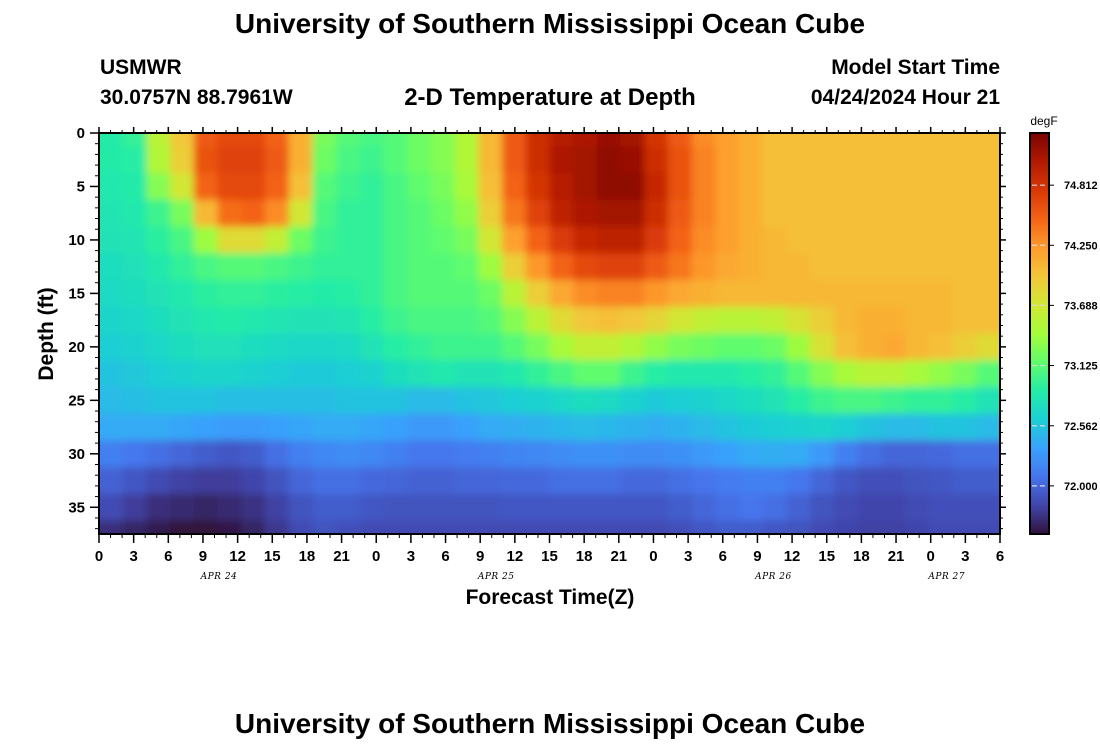 This screenshot has height=750, width=1100. Describe the element at coordinates (946, 577) in the screenshot. I see `date-label: APR 27` at that location.